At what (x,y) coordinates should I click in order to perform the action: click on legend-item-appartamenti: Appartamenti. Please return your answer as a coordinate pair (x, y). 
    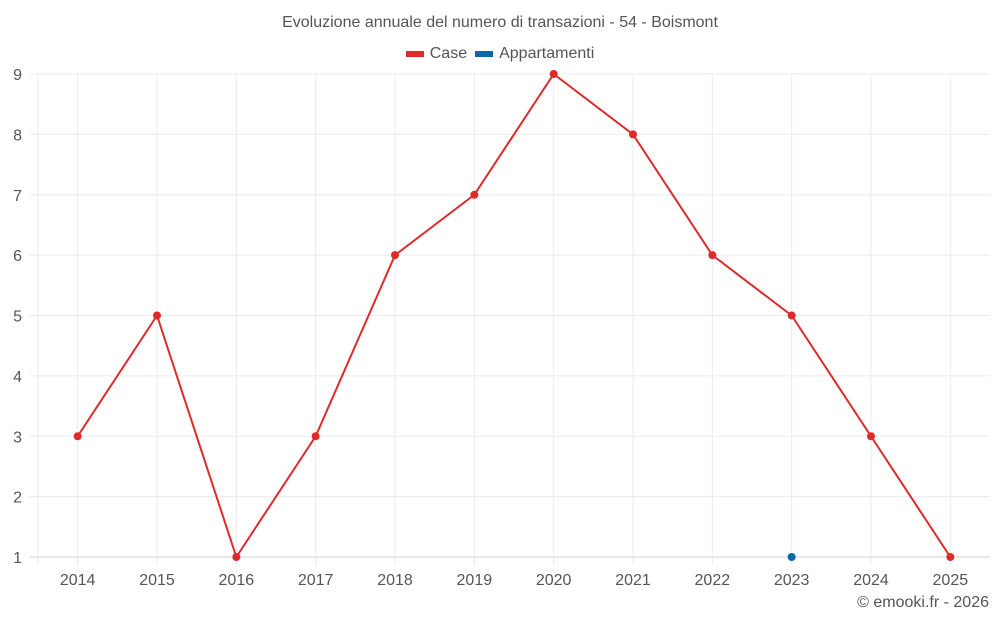
    Looking at the image, I should click on (534, 54).